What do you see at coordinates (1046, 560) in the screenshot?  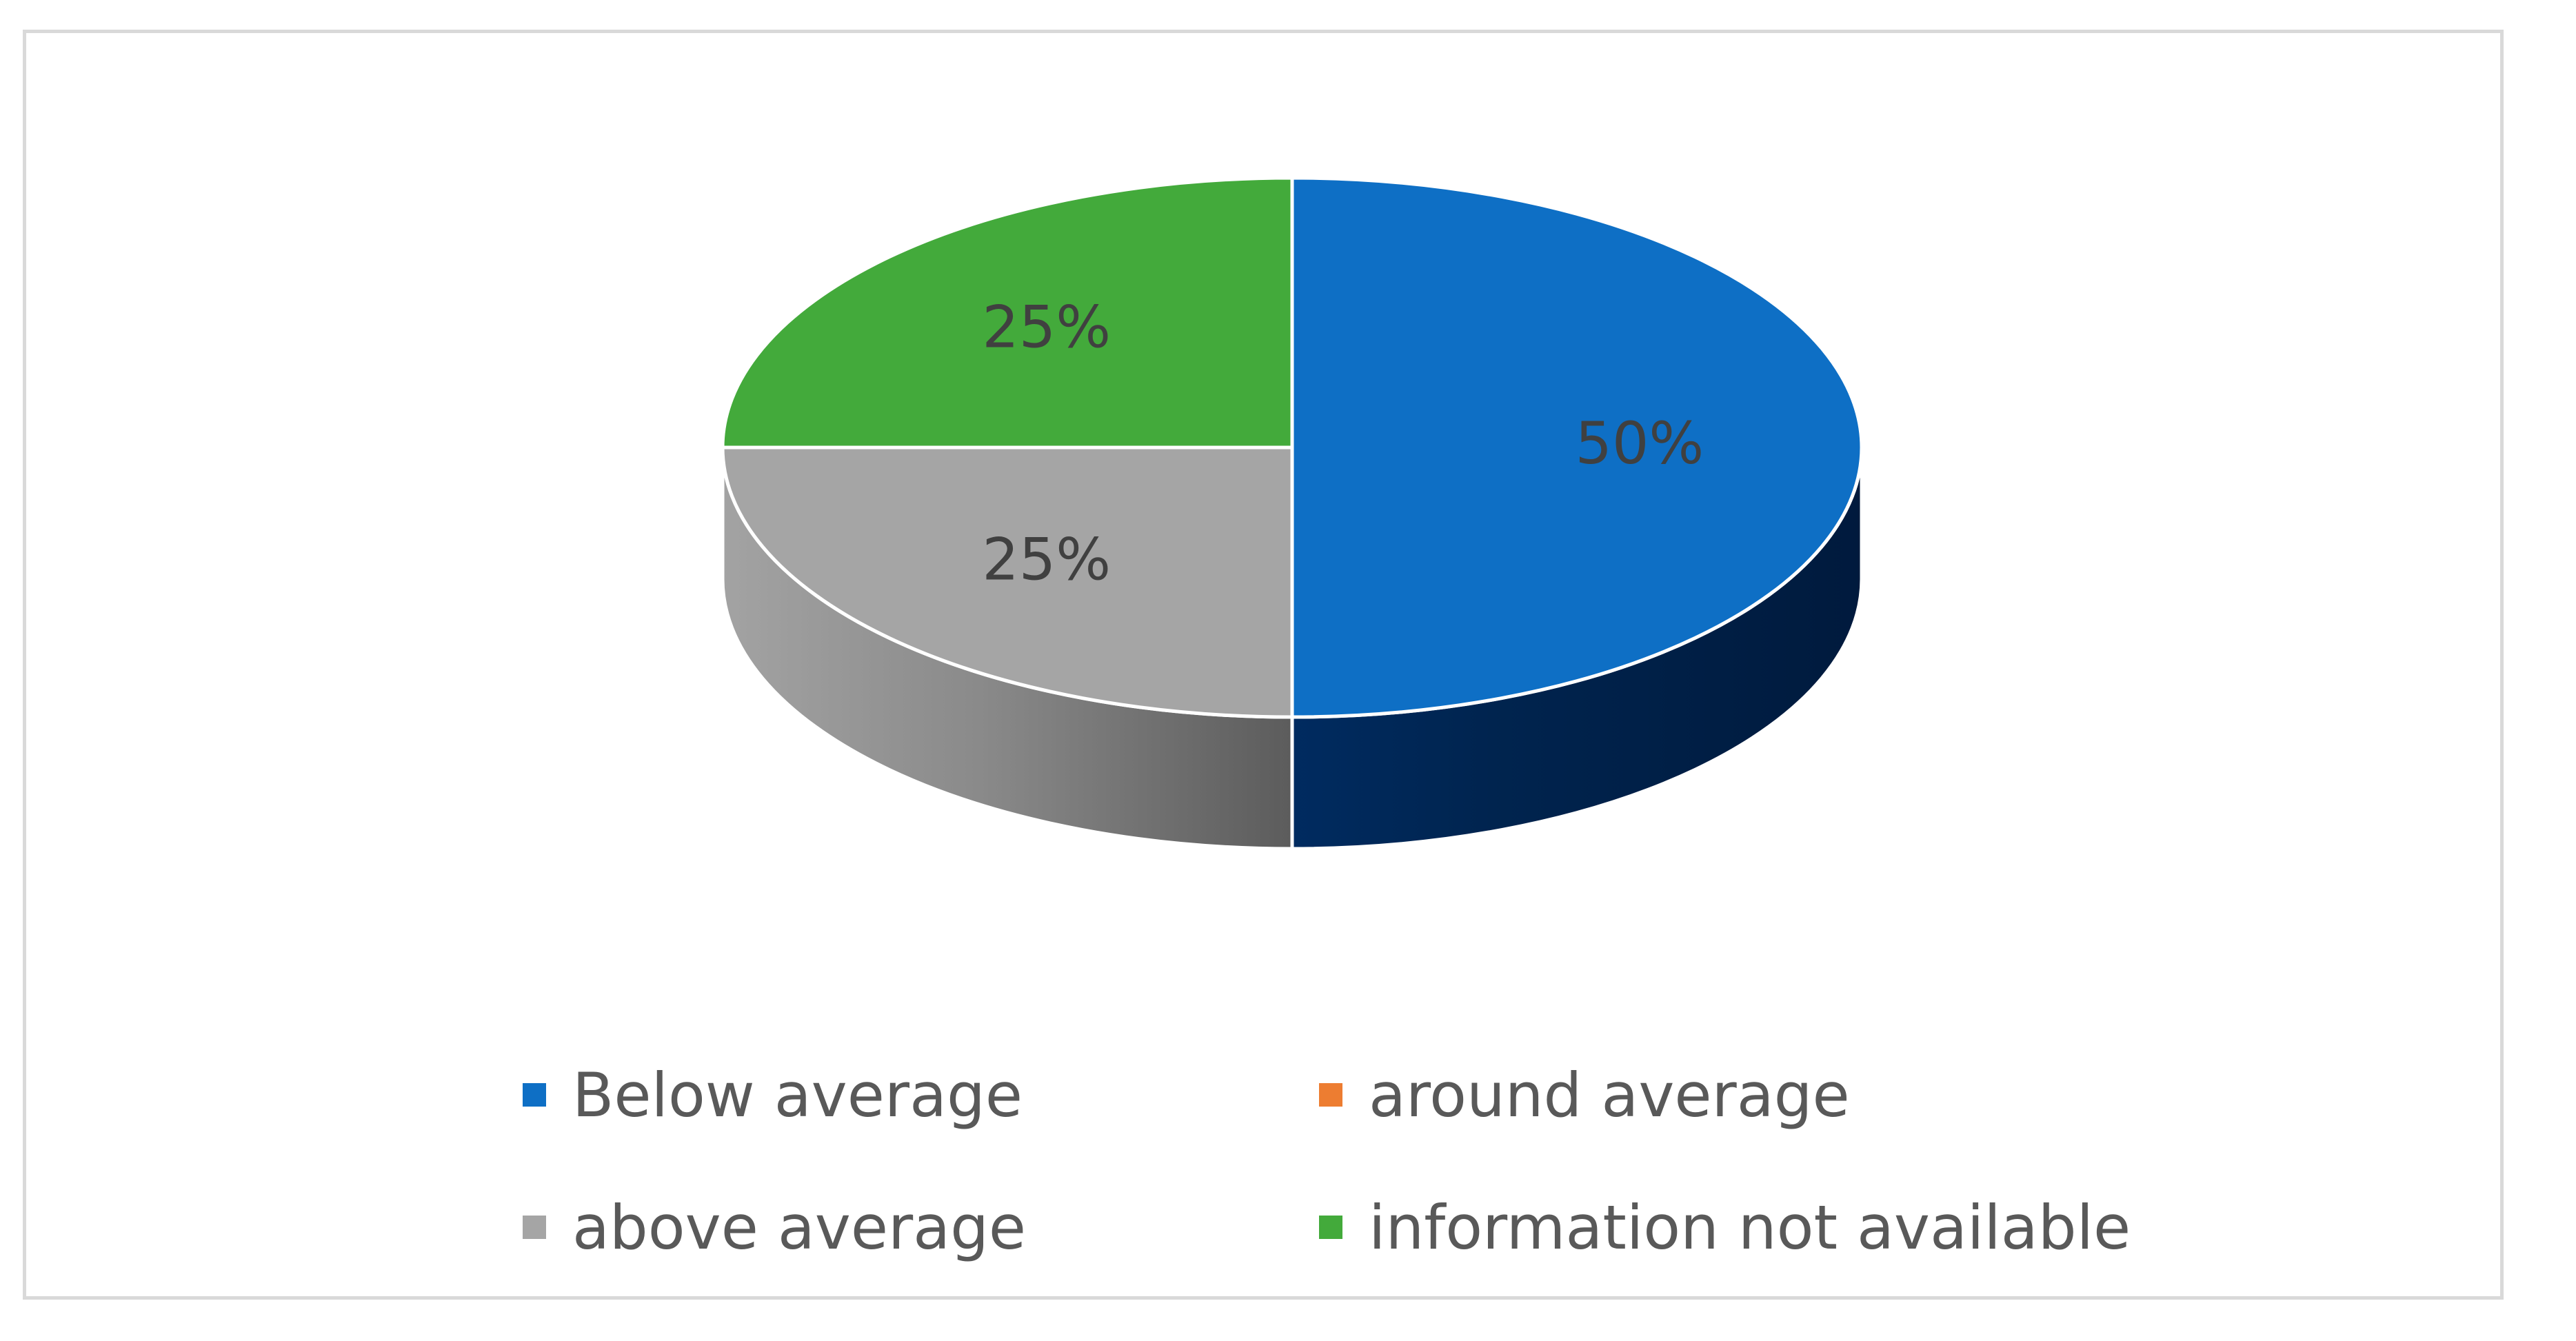 I see `data-label-above-average: 25%` at bounding box center [1046, 560].